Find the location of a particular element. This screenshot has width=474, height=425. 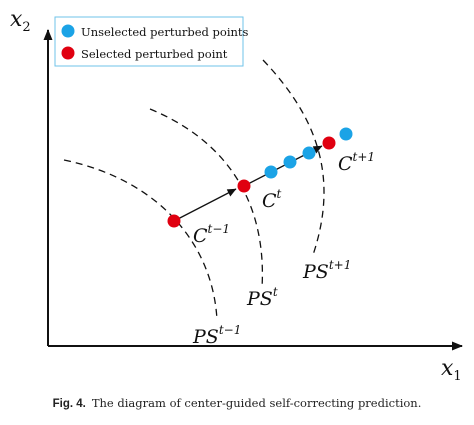

arrow-center-t-minus-1-to-t is located at coordinates (205, 205).